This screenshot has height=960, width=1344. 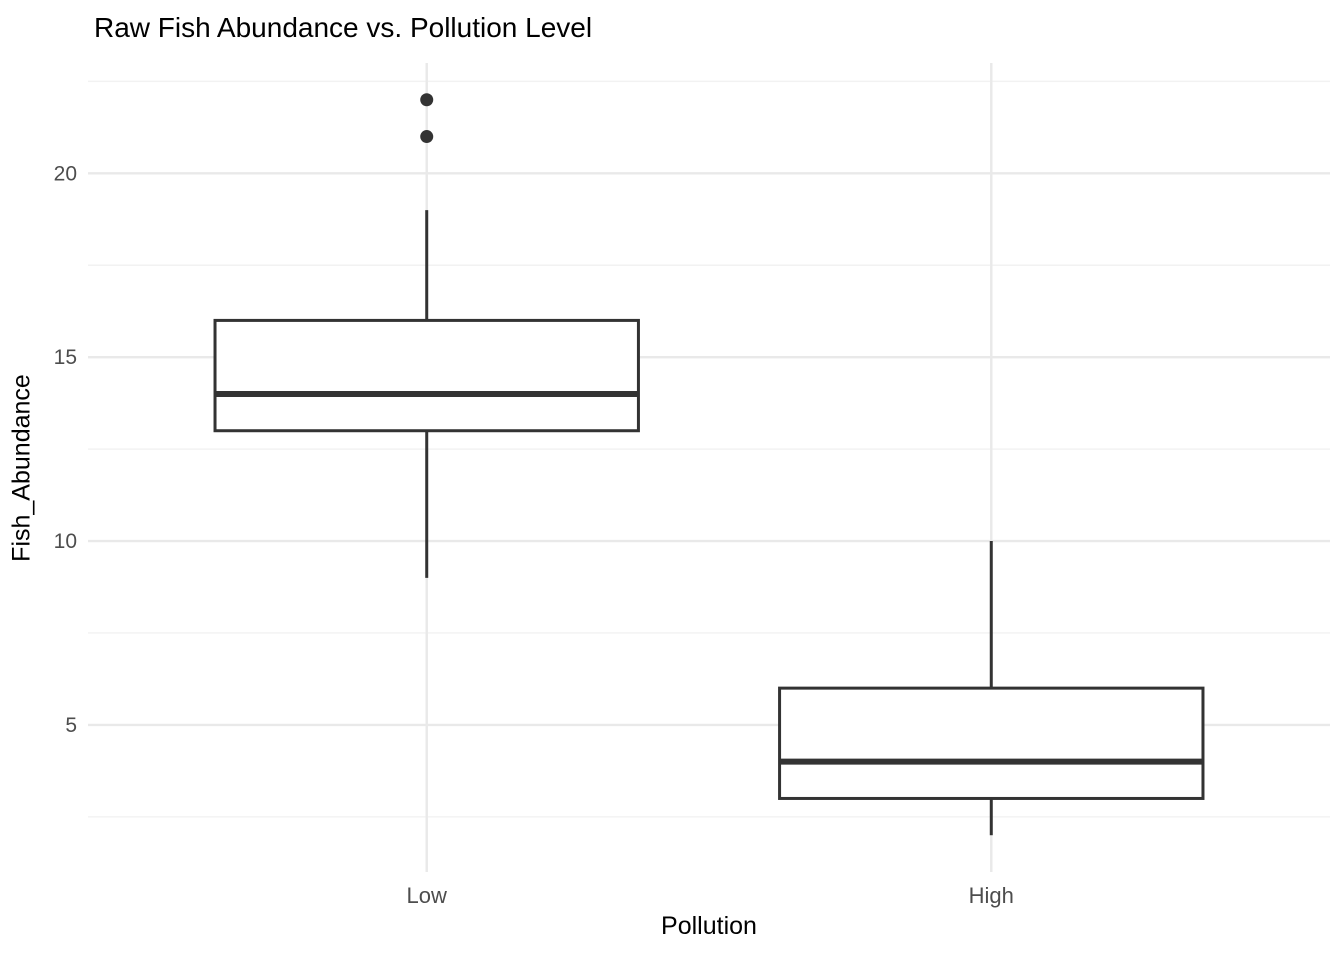 I want to click on x-axis-title: Pollution, so click(x=709, y=926).